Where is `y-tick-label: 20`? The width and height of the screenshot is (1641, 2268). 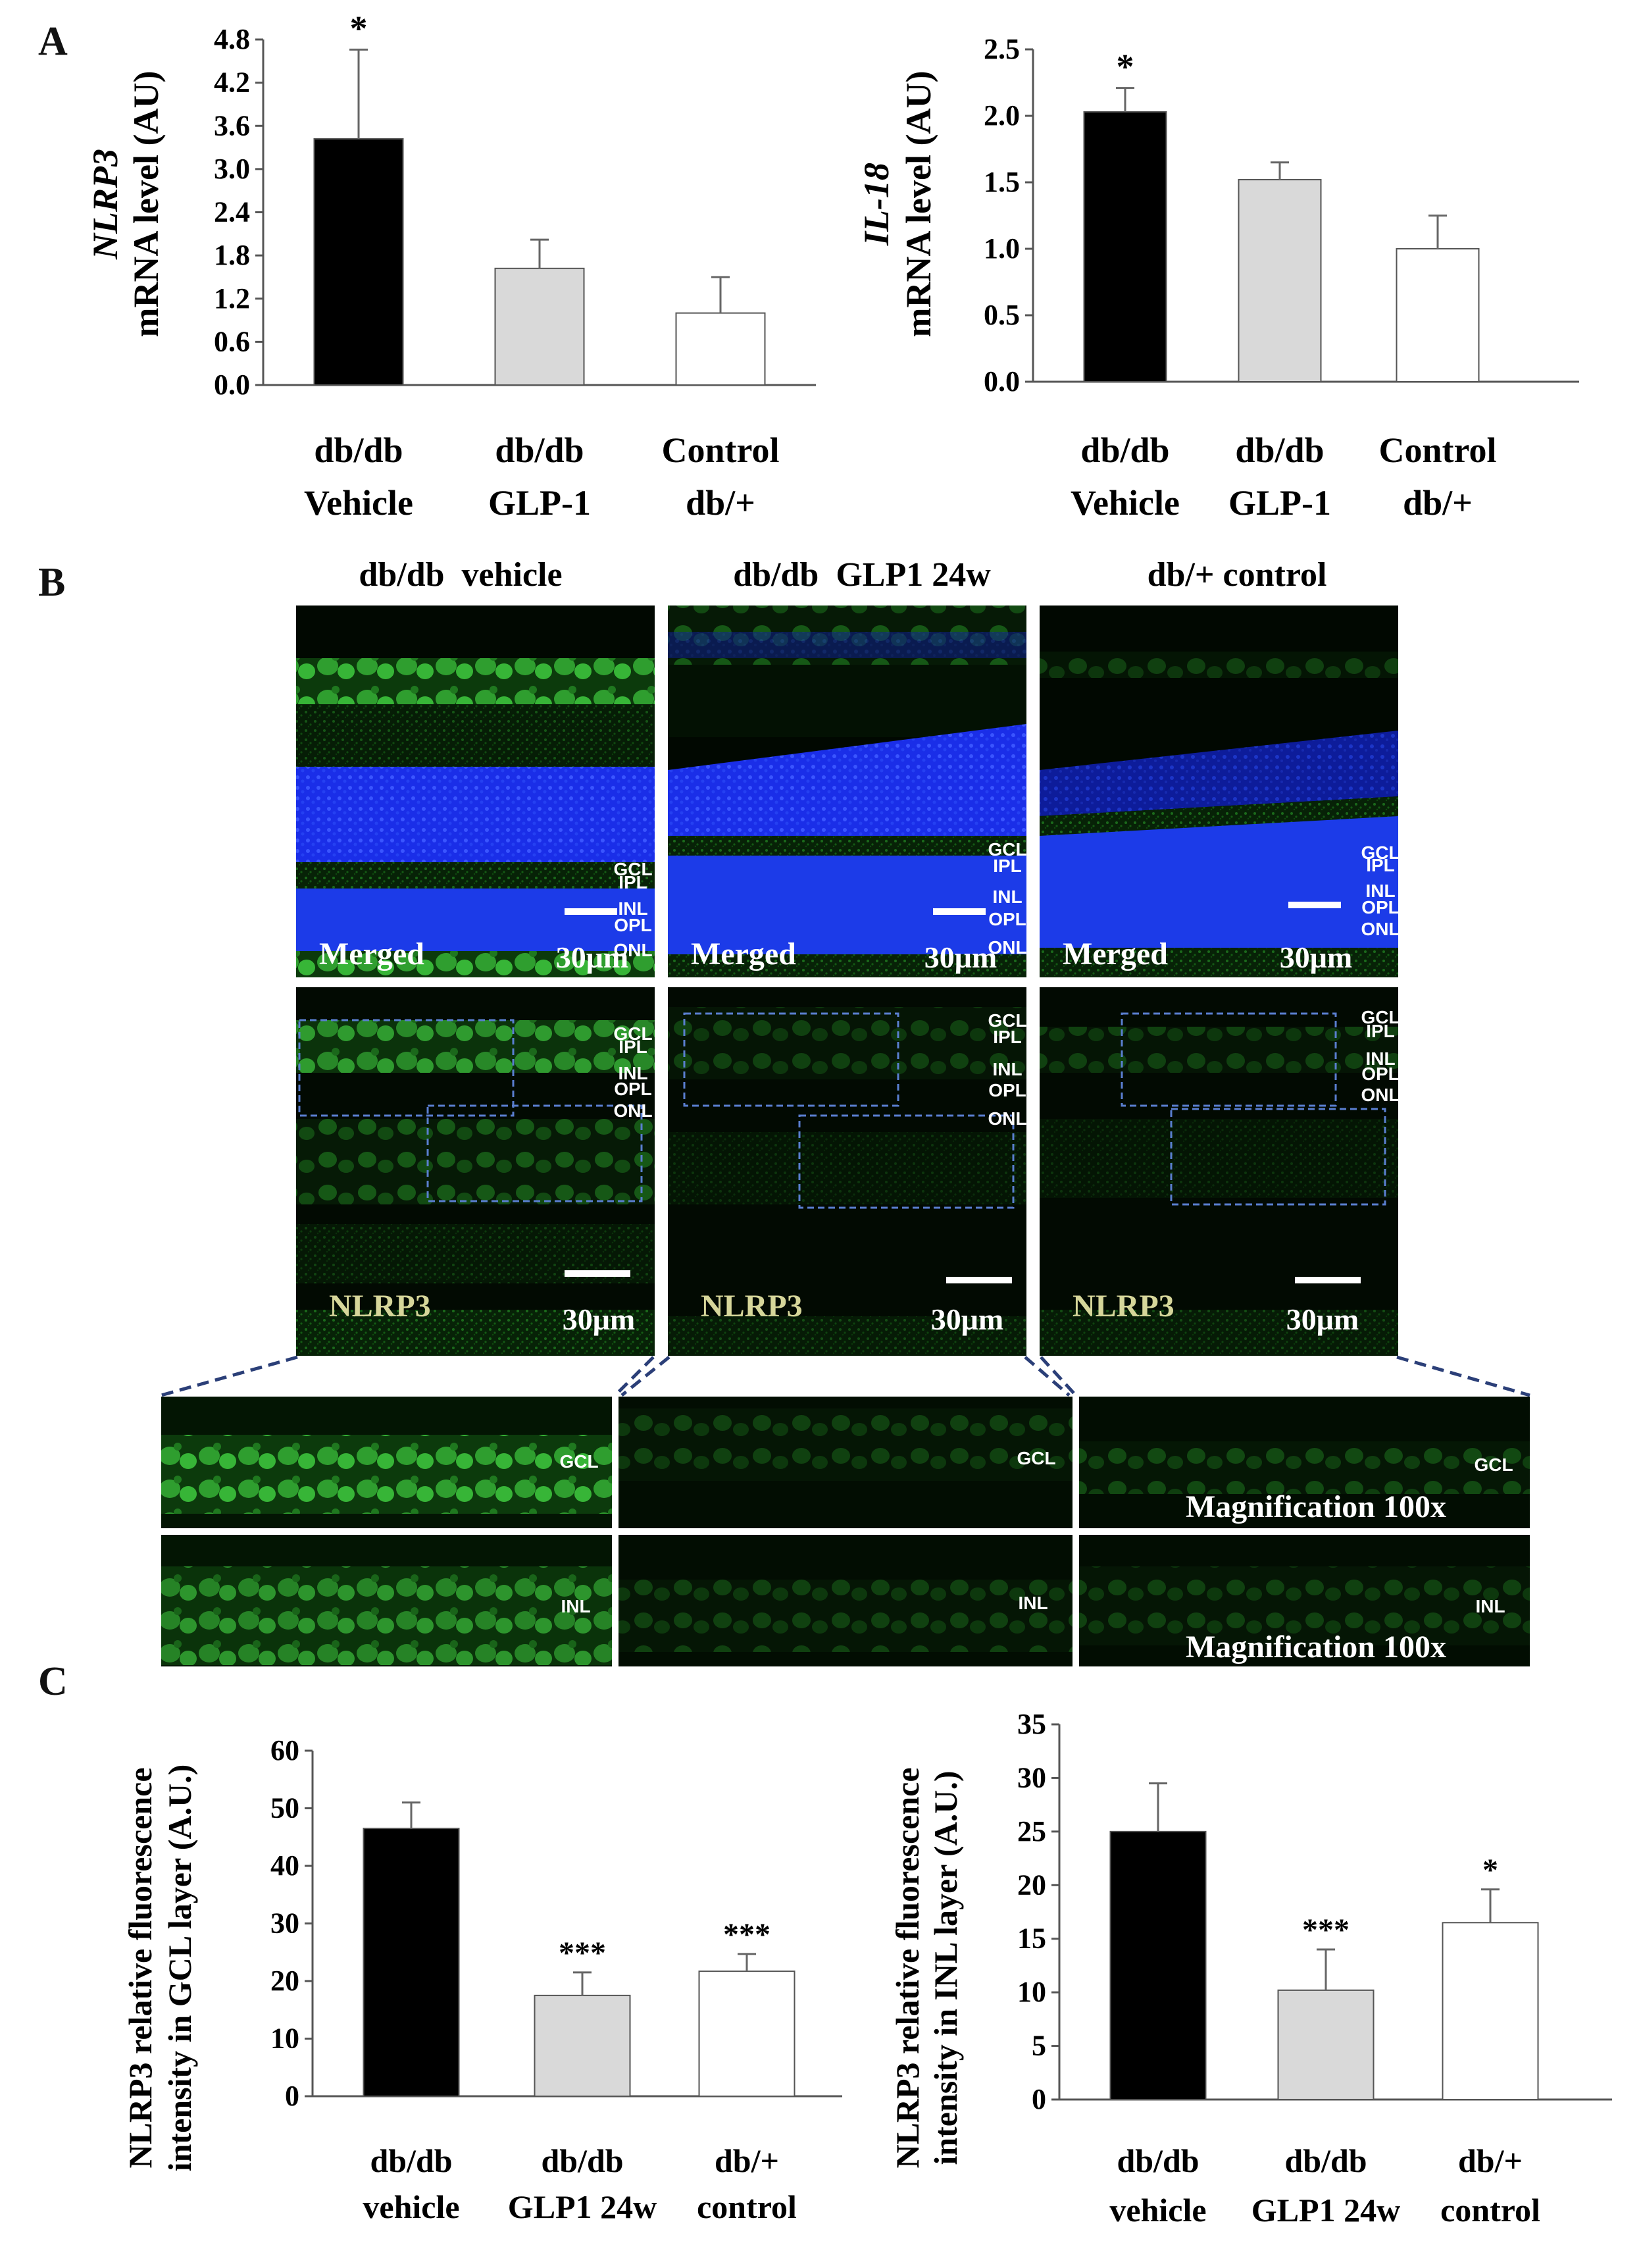
y-tick-label: 20 is located at coordinates (1031, 1885).